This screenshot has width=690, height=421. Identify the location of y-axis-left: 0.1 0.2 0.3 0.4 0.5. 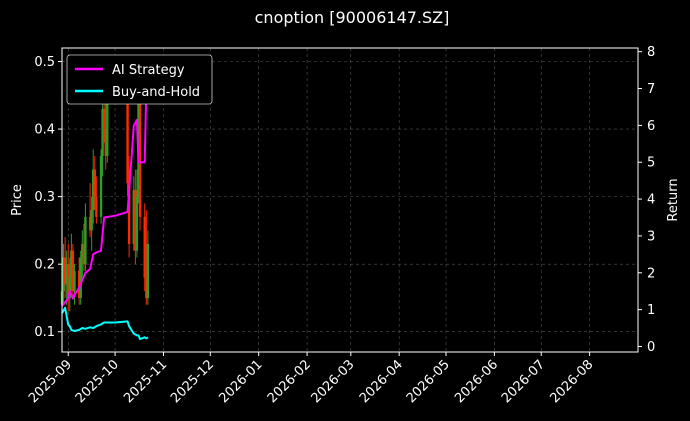
(48, 197).